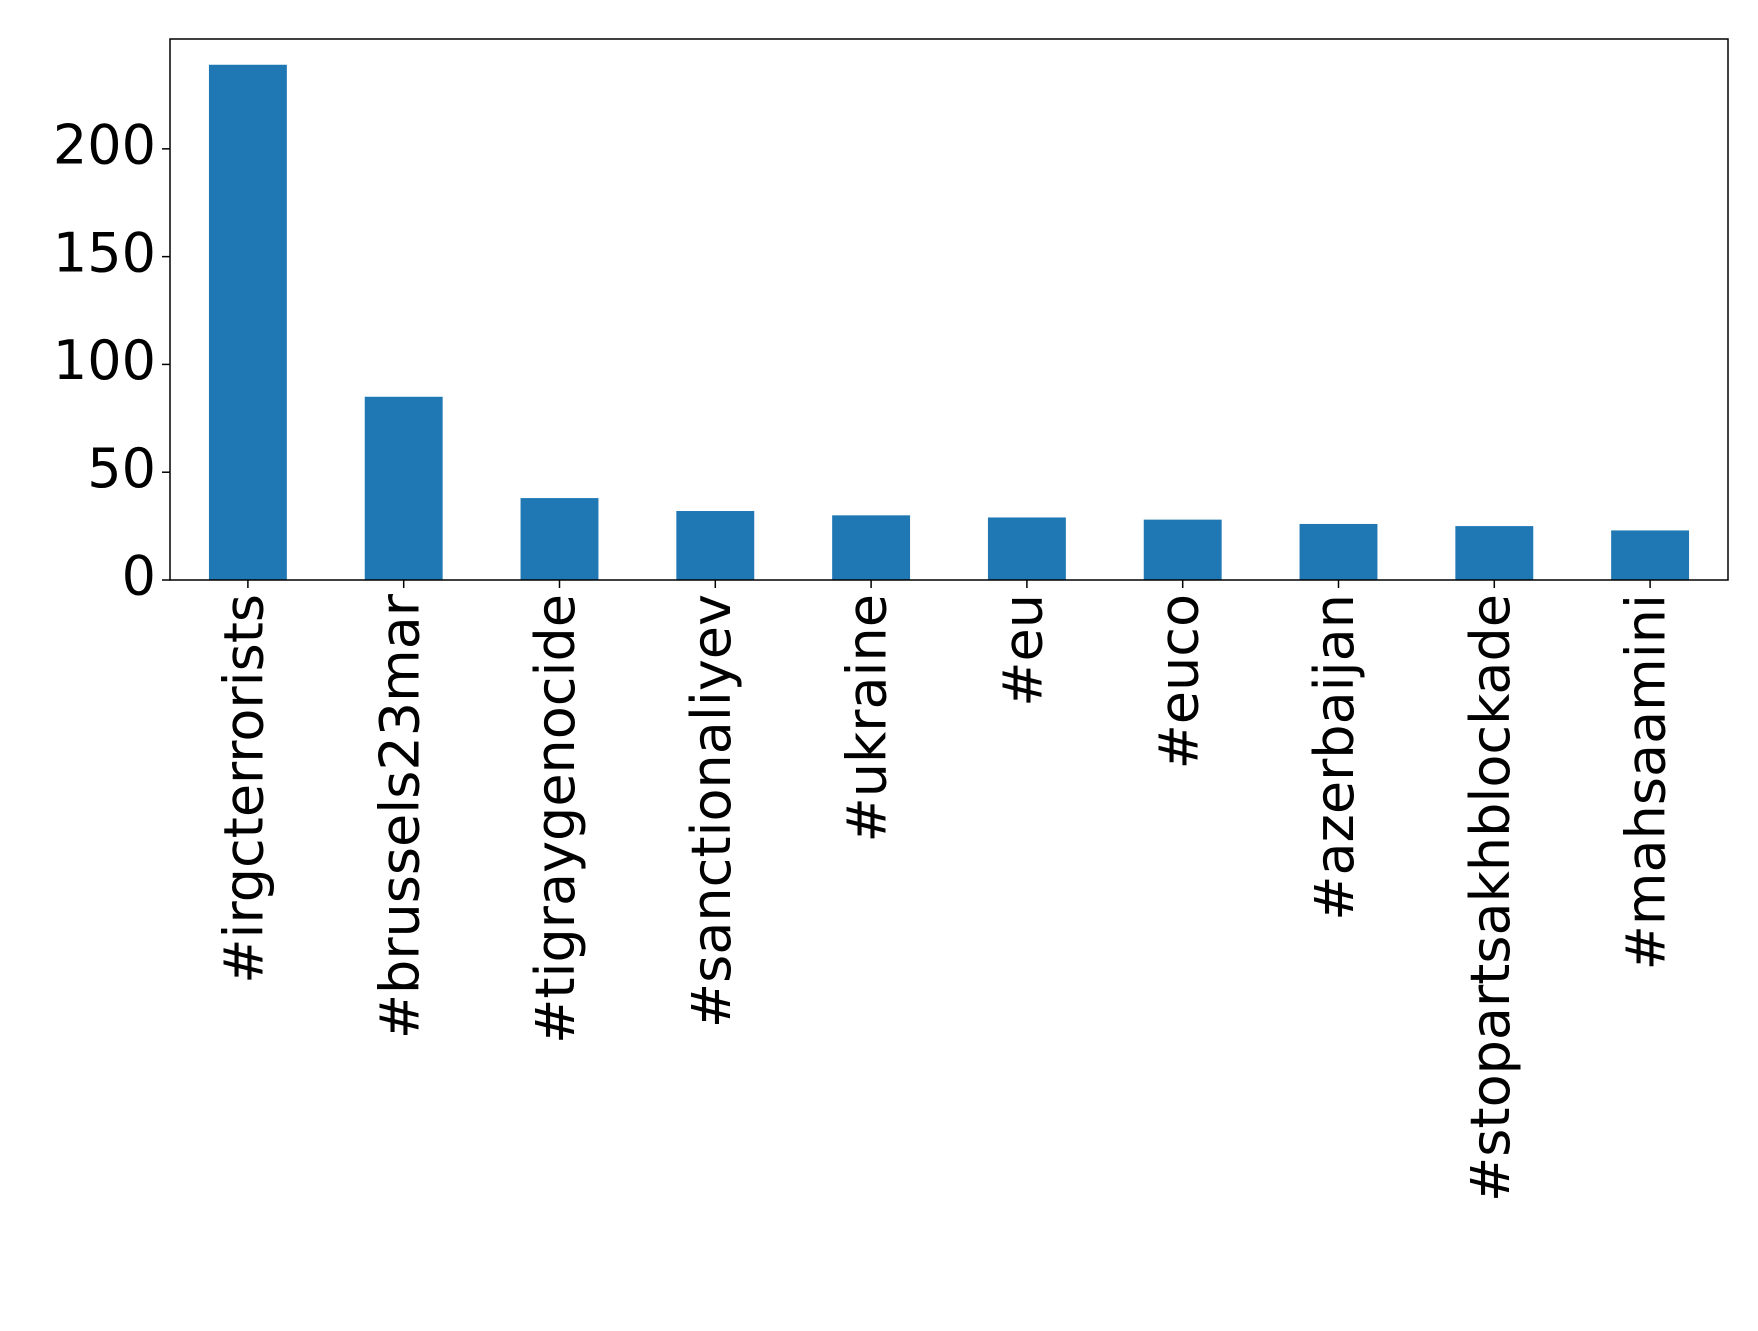 This screenshot has height=1331, width=1758. What do you see at coordinates (555, 819) in the screenshot?
I see `x-tick-label: #tigraygenocide` at bounding box center [555, 819].